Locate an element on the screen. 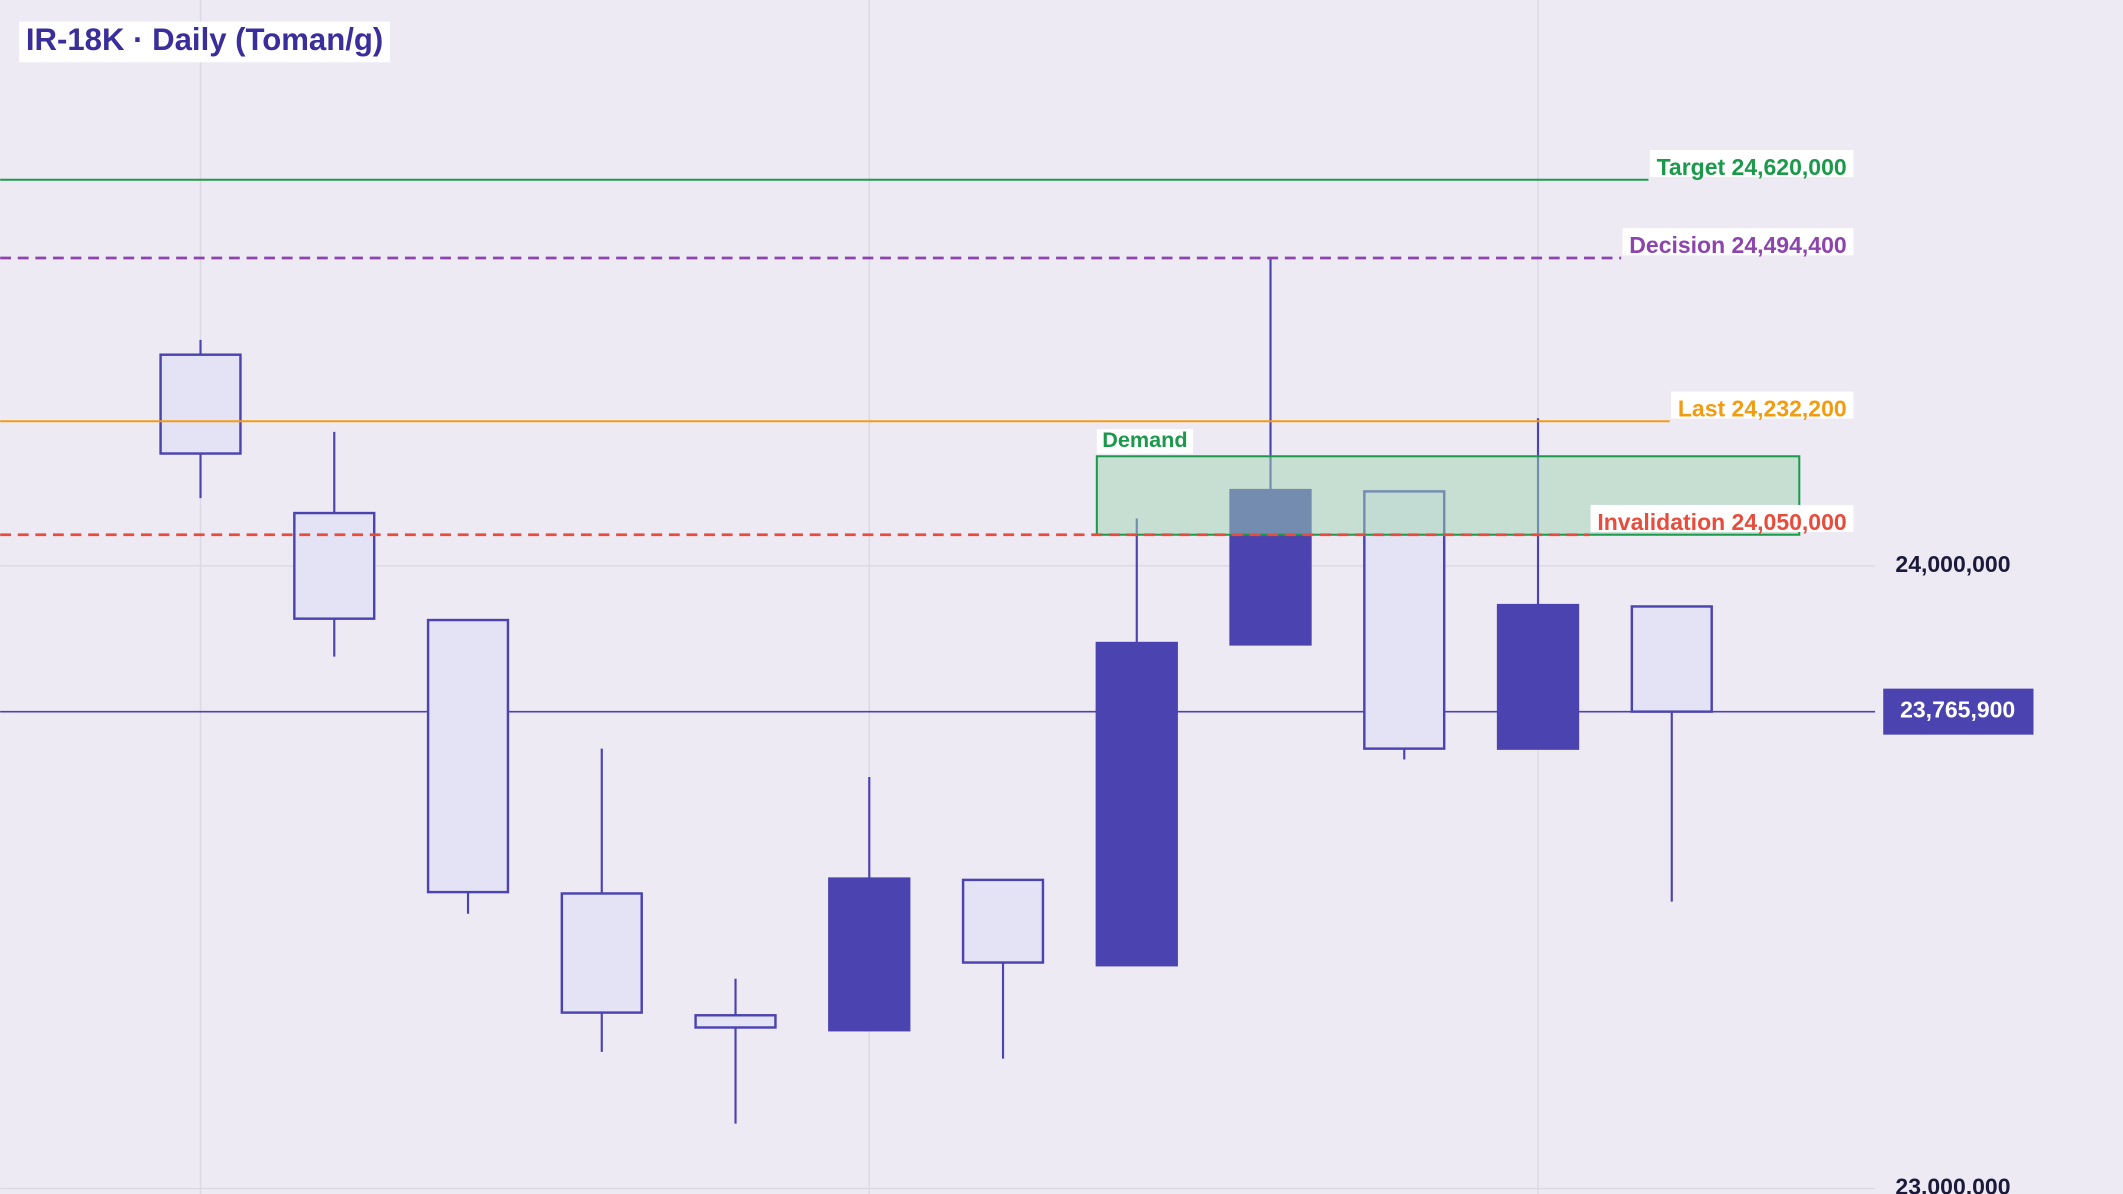  level-label: Decision 24,494,400 is located at coordinates (1737, 245).